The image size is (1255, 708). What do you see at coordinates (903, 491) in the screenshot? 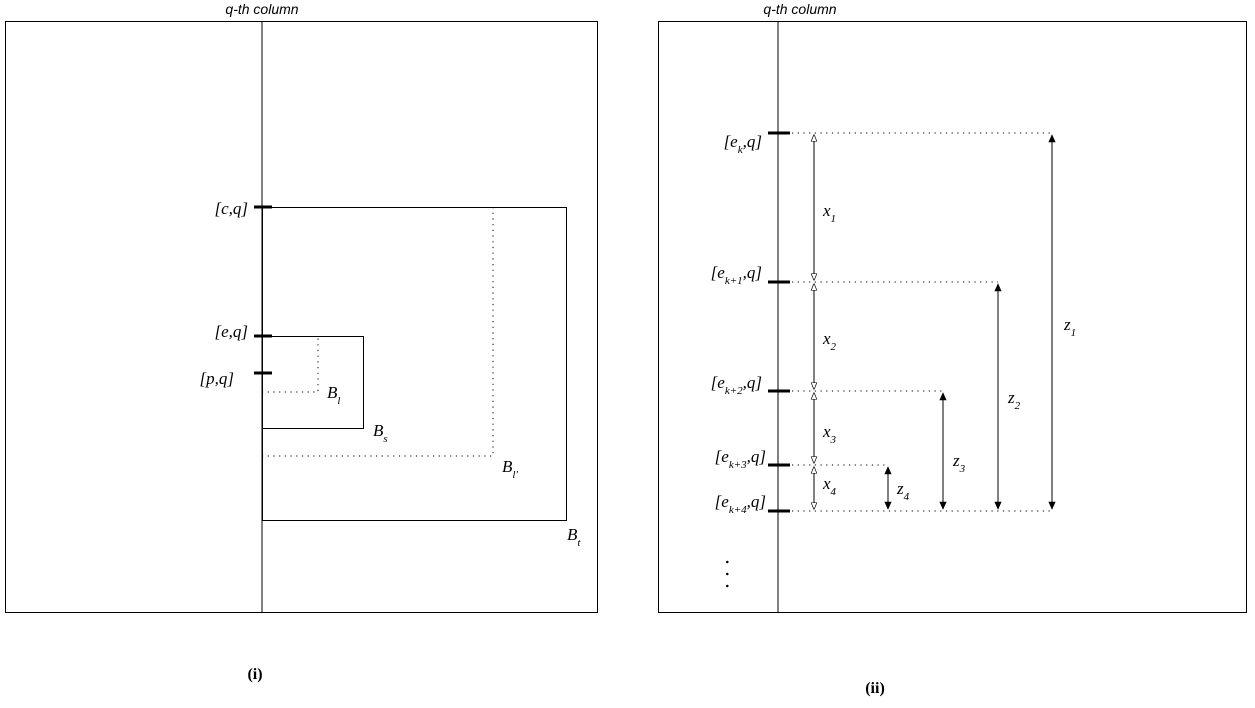
I see `span-label-z4: z4` at bounding box center [903, 491].